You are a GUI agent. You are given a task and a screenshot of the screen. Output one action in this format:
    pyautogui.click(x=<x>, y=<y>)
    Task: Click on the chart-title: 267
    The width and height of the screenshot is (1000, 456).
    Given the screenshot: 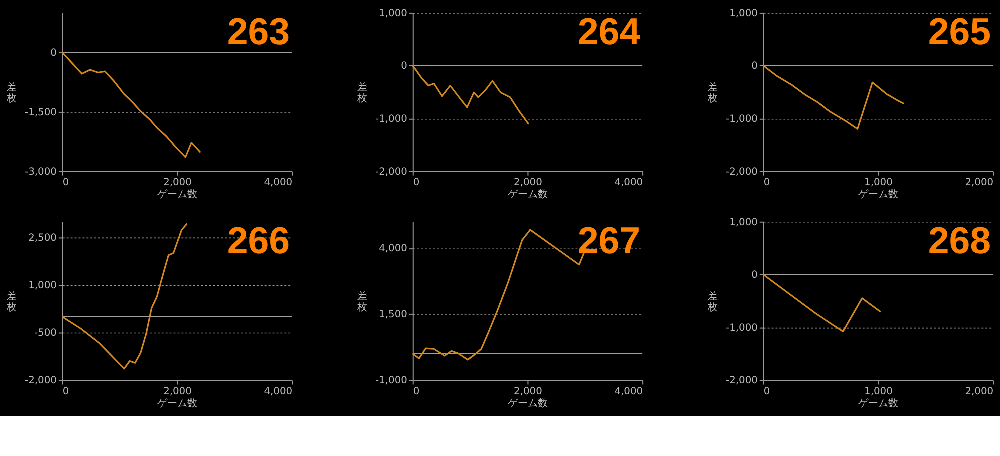 What is the action you would take?
    pyautogui.click(x=609, y=241)
    